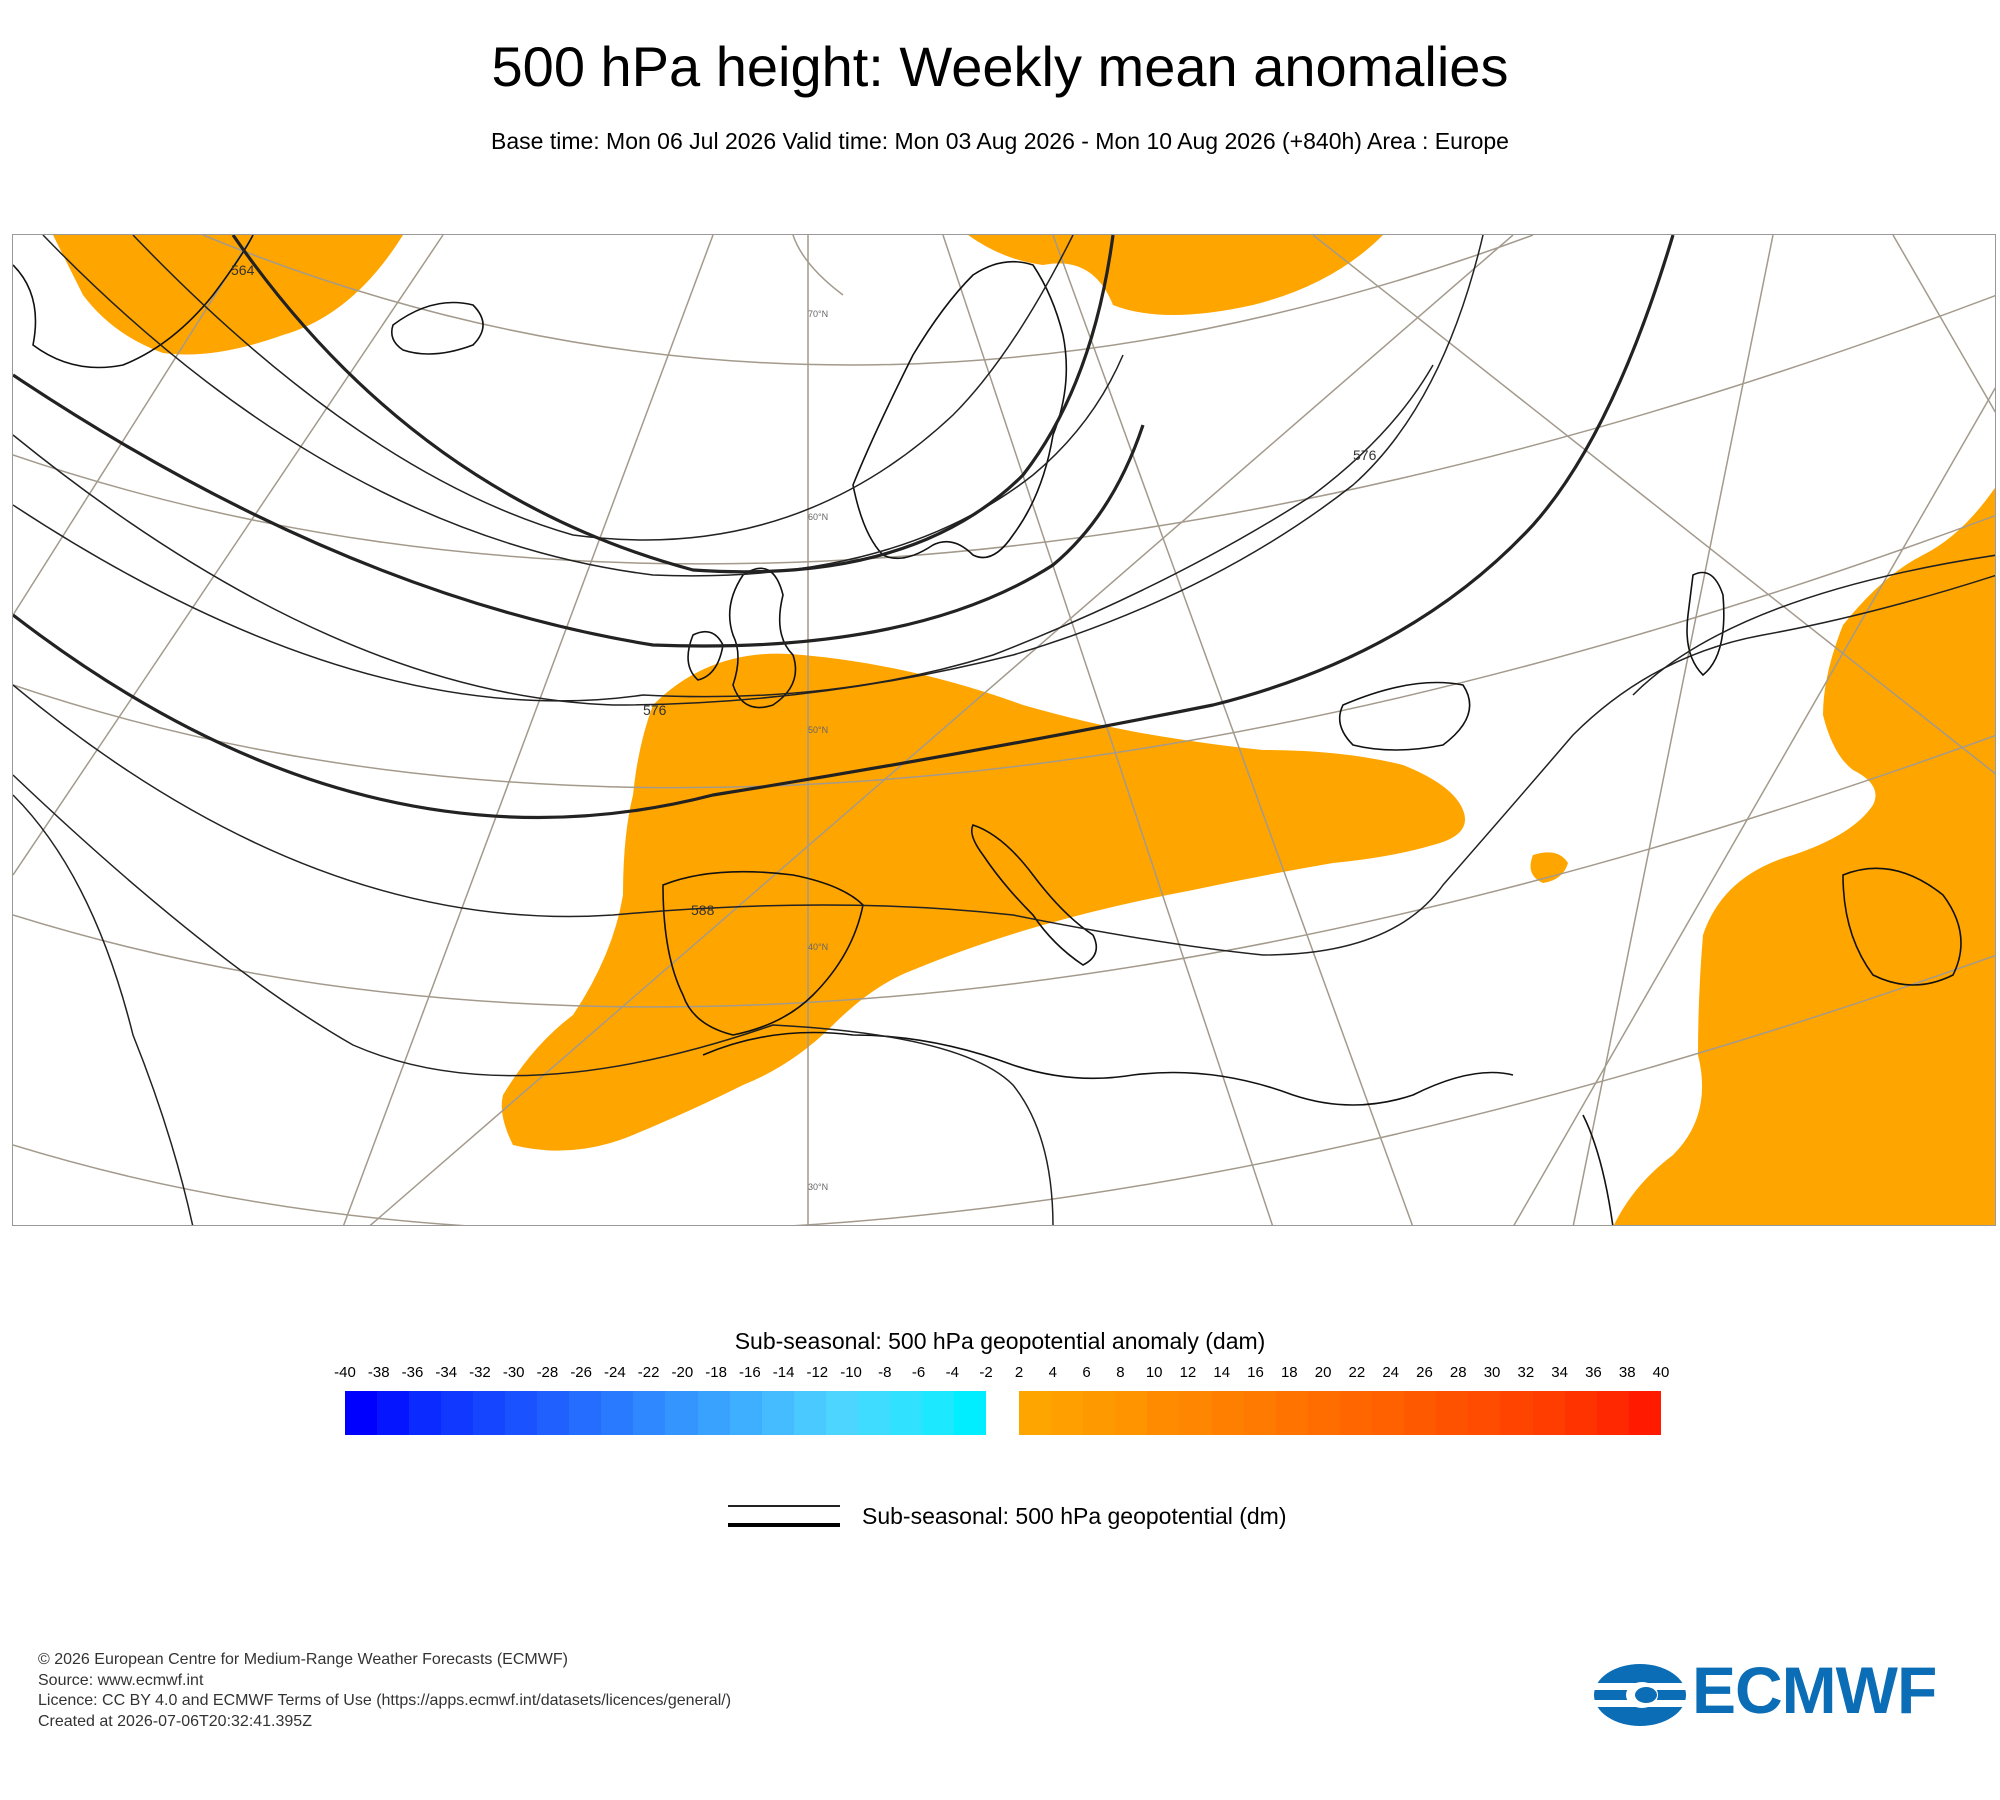  What do you see at coordinates (1902, 926) in the screenshot?
I see `coast-arabia` at bounding box center [1902, 926].